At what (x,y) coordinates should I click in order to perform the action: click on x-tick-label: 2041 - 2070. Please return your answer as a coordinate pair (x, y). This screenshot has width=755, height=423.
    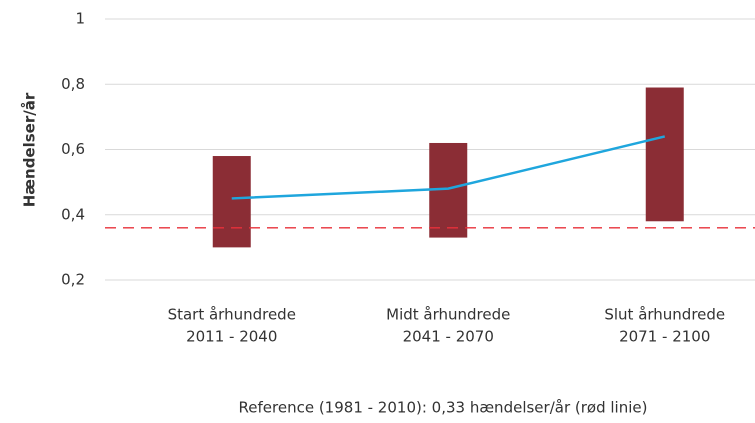
    Looking at the image, I should click on (448, 337).